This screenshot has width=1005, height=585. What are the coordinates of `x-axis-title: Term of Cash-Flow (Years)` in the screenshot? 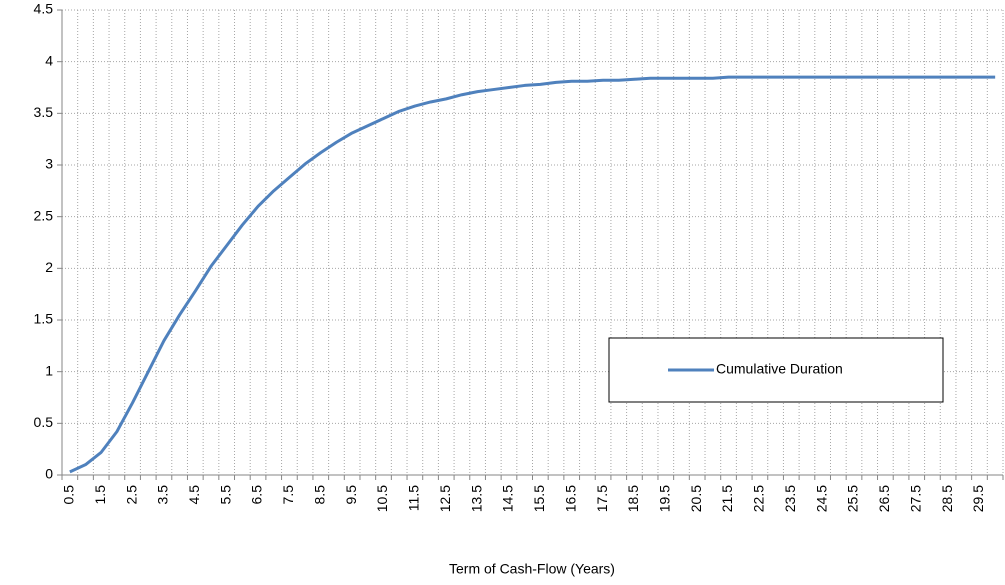 It's located at (532, 569).